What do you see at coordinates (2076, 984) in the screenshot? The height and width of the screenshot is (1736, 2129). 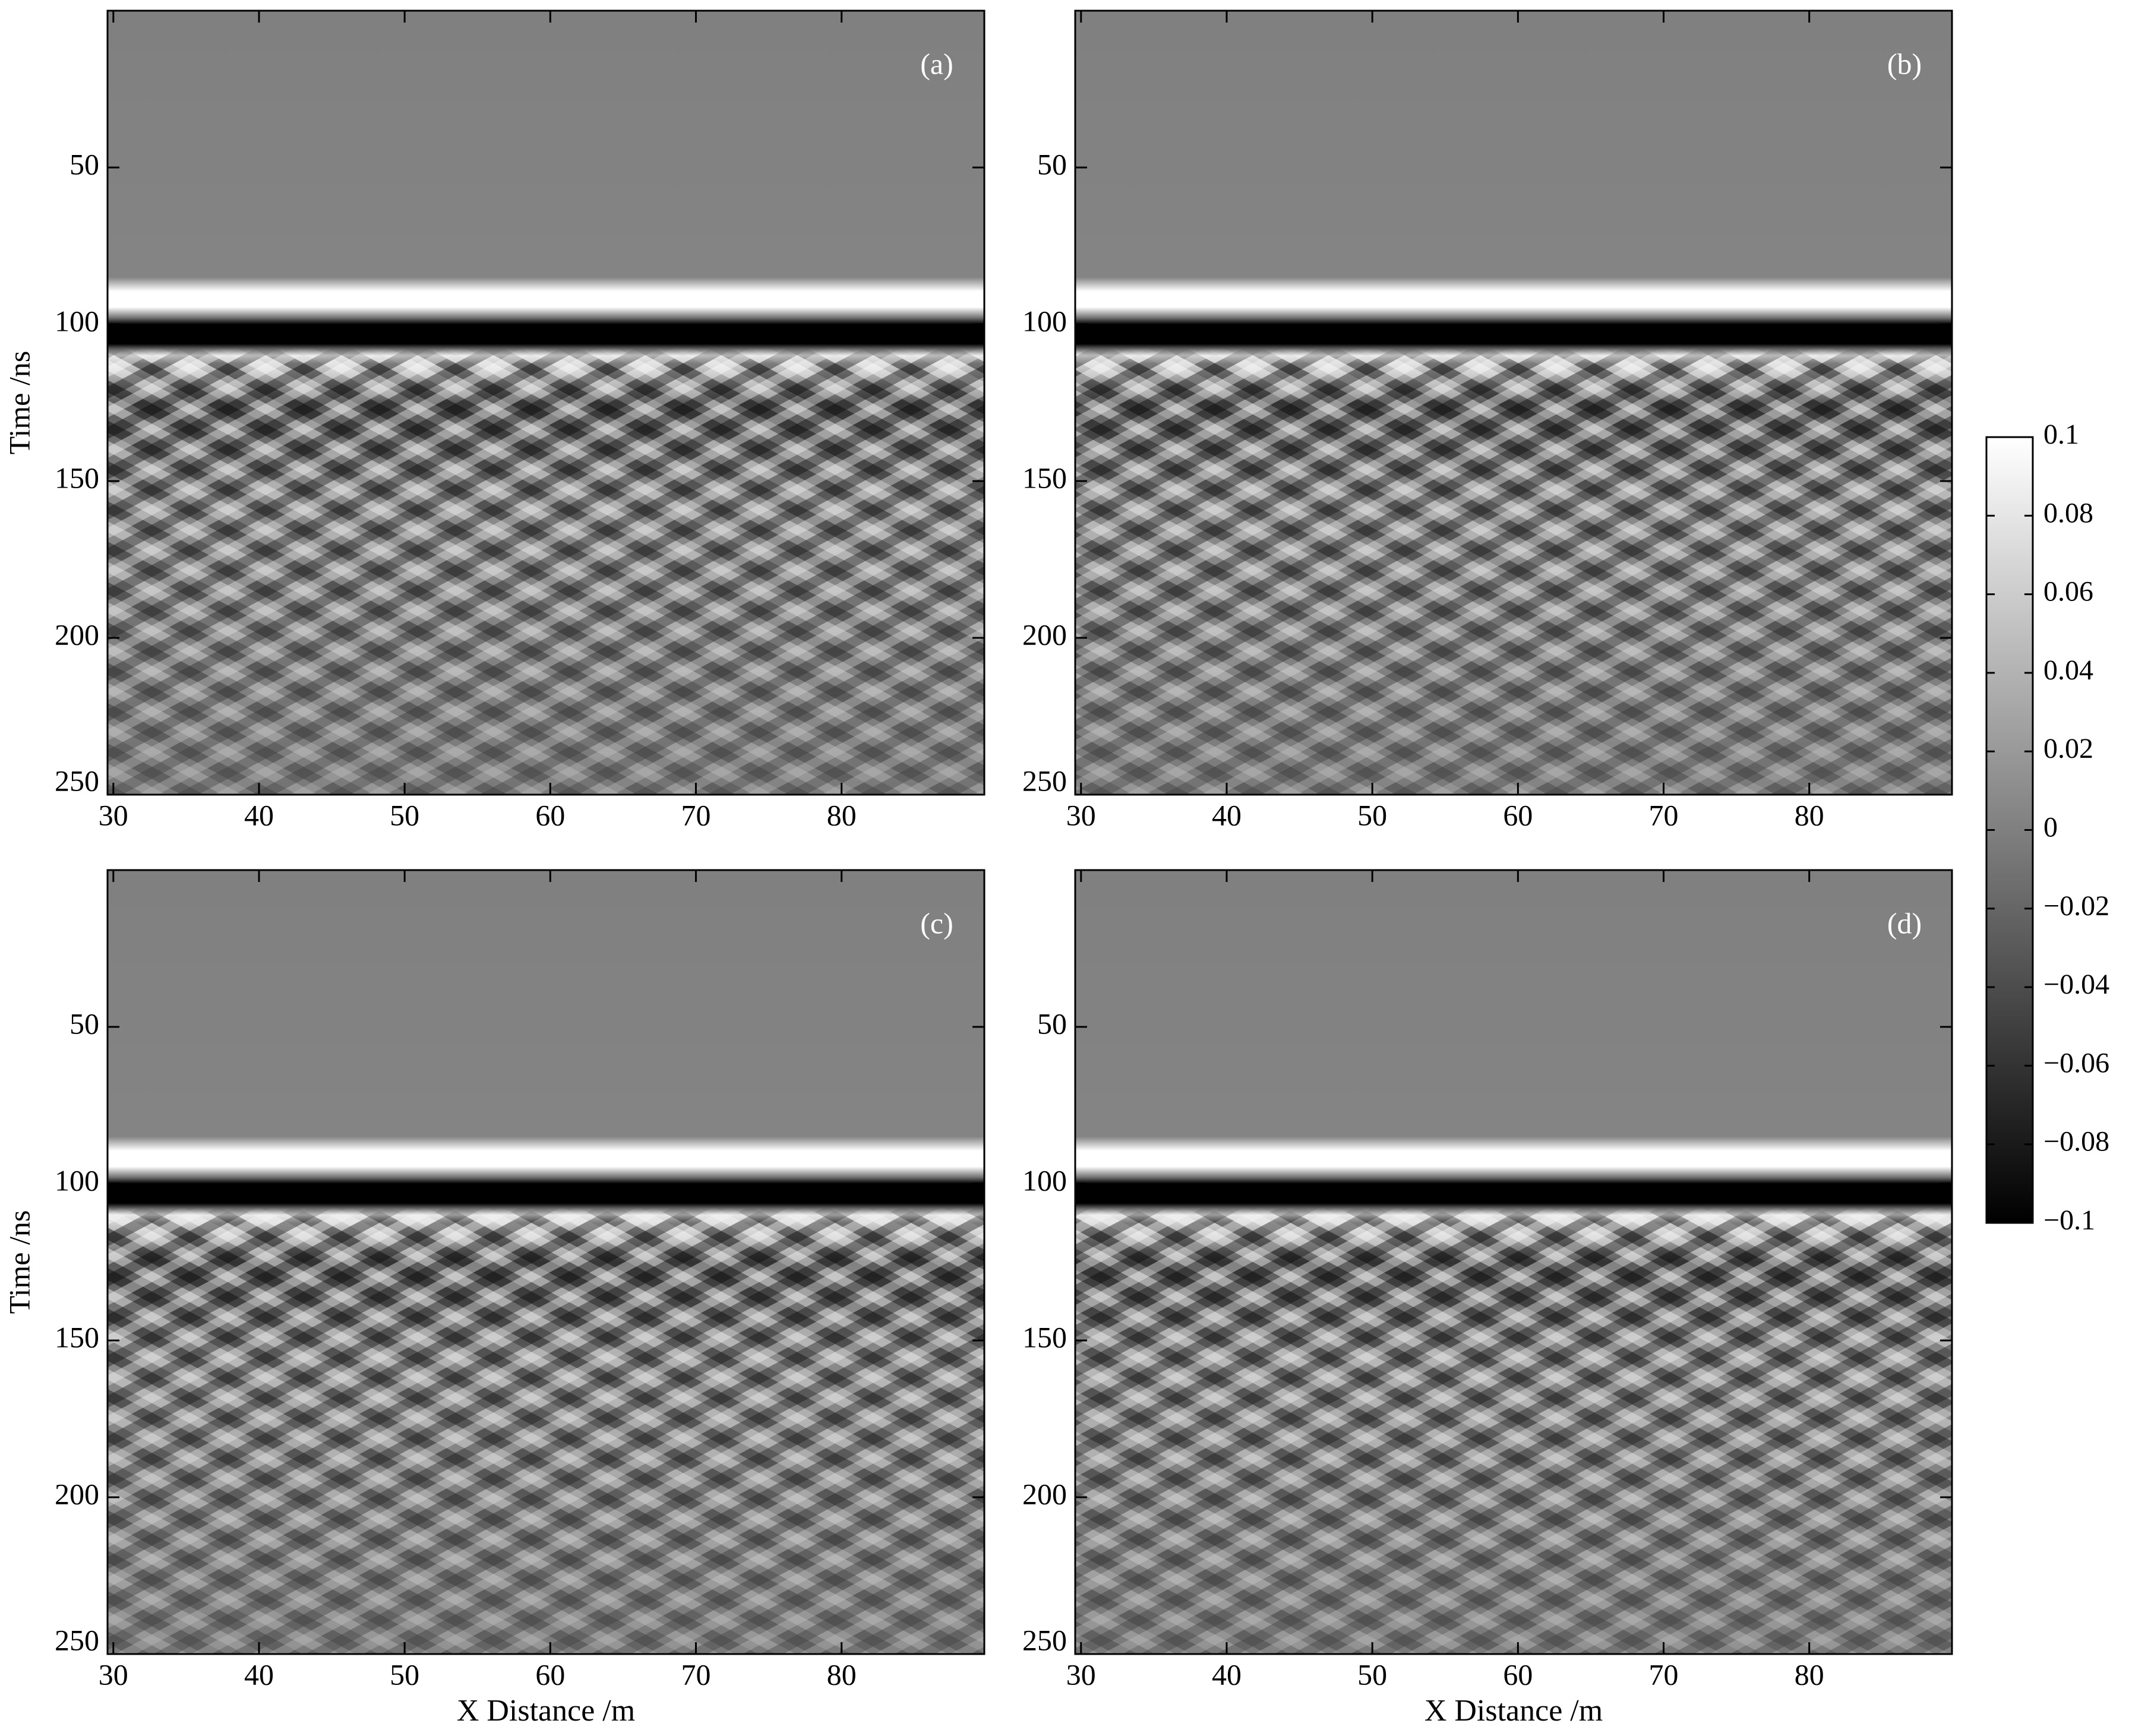 I see `colorbar-tick-label: −0.04` at bounding box center [2076, 984].